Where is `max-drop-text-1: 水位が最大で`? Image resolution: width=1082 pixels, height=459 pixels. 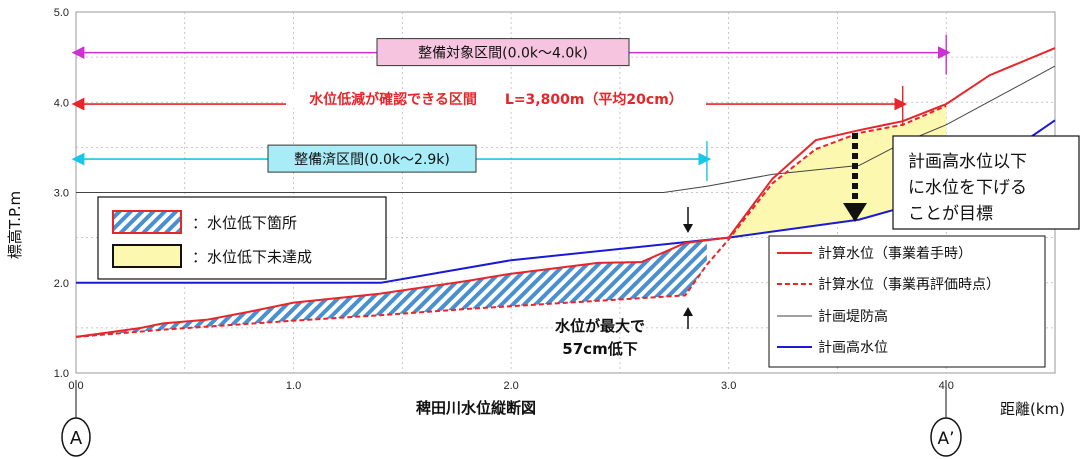 max-drop-text-1: 水位が最大で is located at coordinates (600, 326).